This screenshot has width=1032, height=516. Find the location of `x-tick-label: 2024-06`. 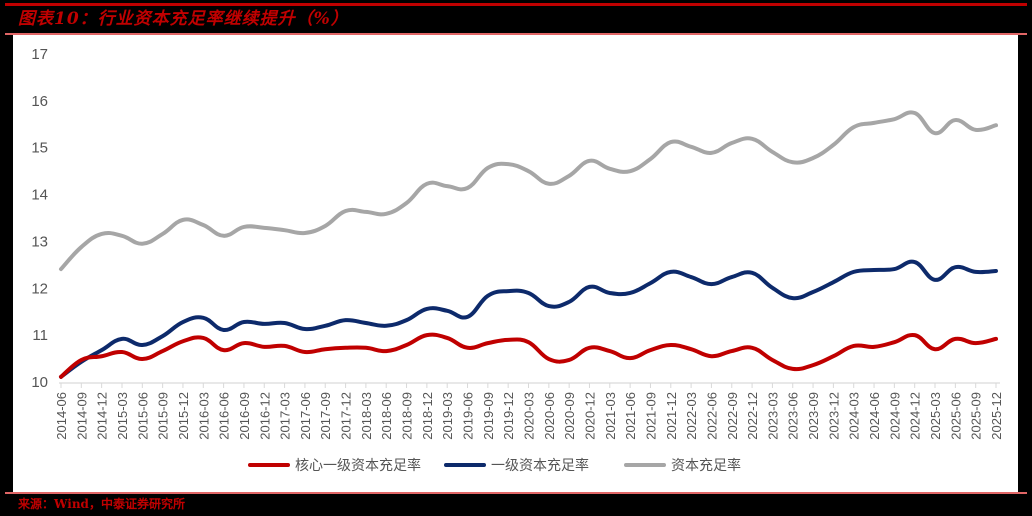

x-tick-label: 2024-06 is located at coordinates (874, 416).